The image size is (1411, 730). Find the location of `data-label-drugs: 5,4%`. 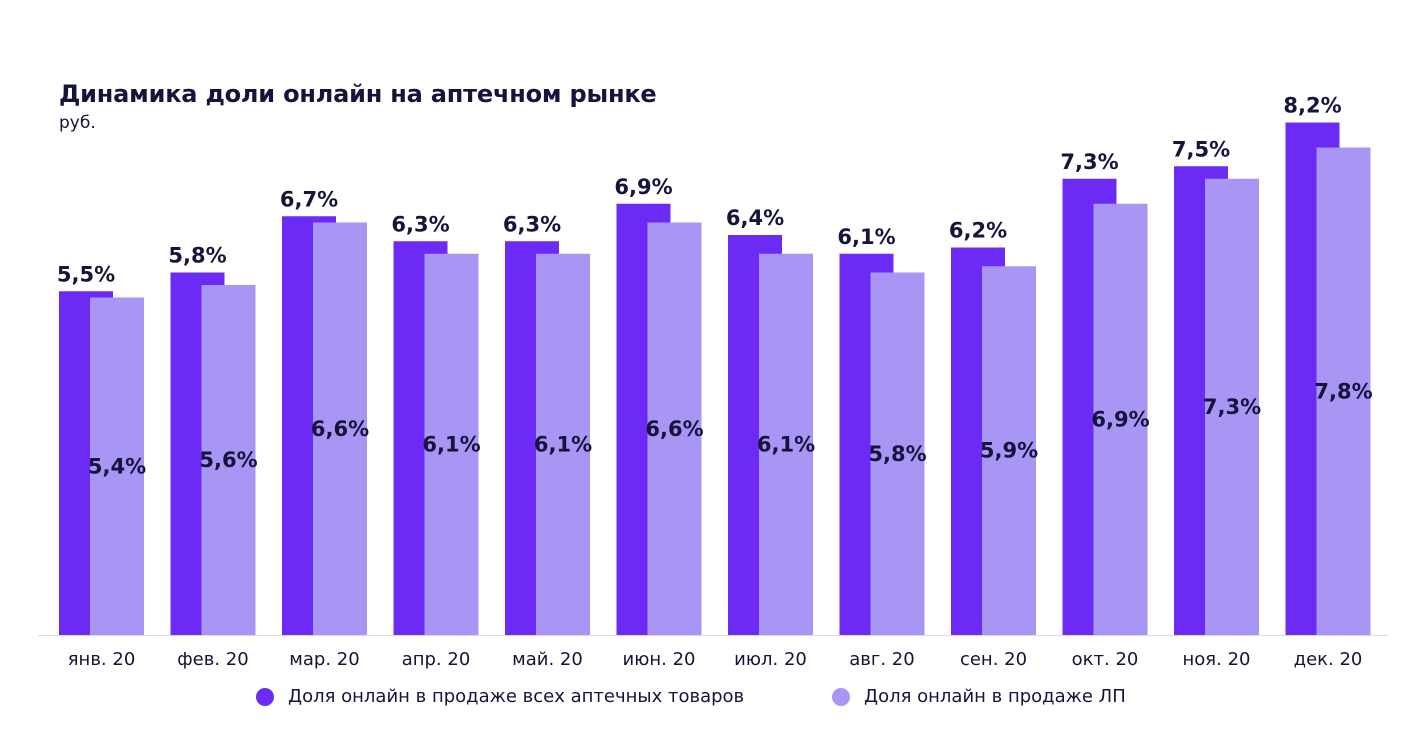

data-label-drugs: 5,4% is located at coordinates (117, 466).